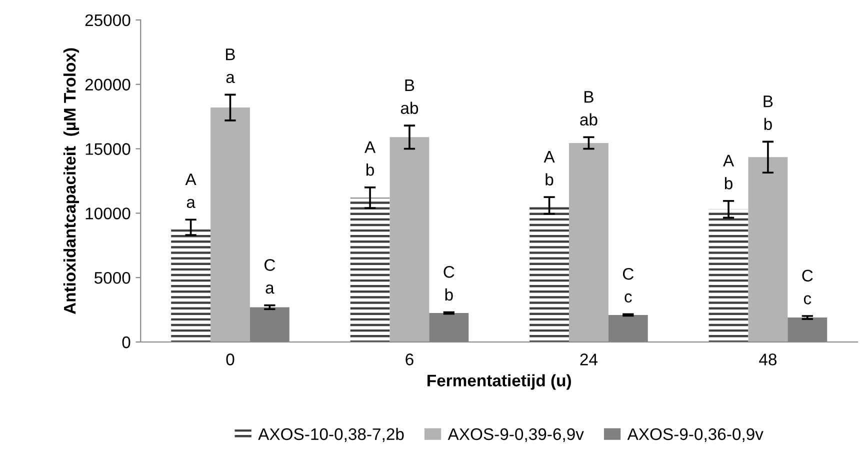 The image size is (868, 475). What do you see at coordinates (768, 360) in the screenshot?
I see `x-tick-label: 48` at bounding box center [768, 360].